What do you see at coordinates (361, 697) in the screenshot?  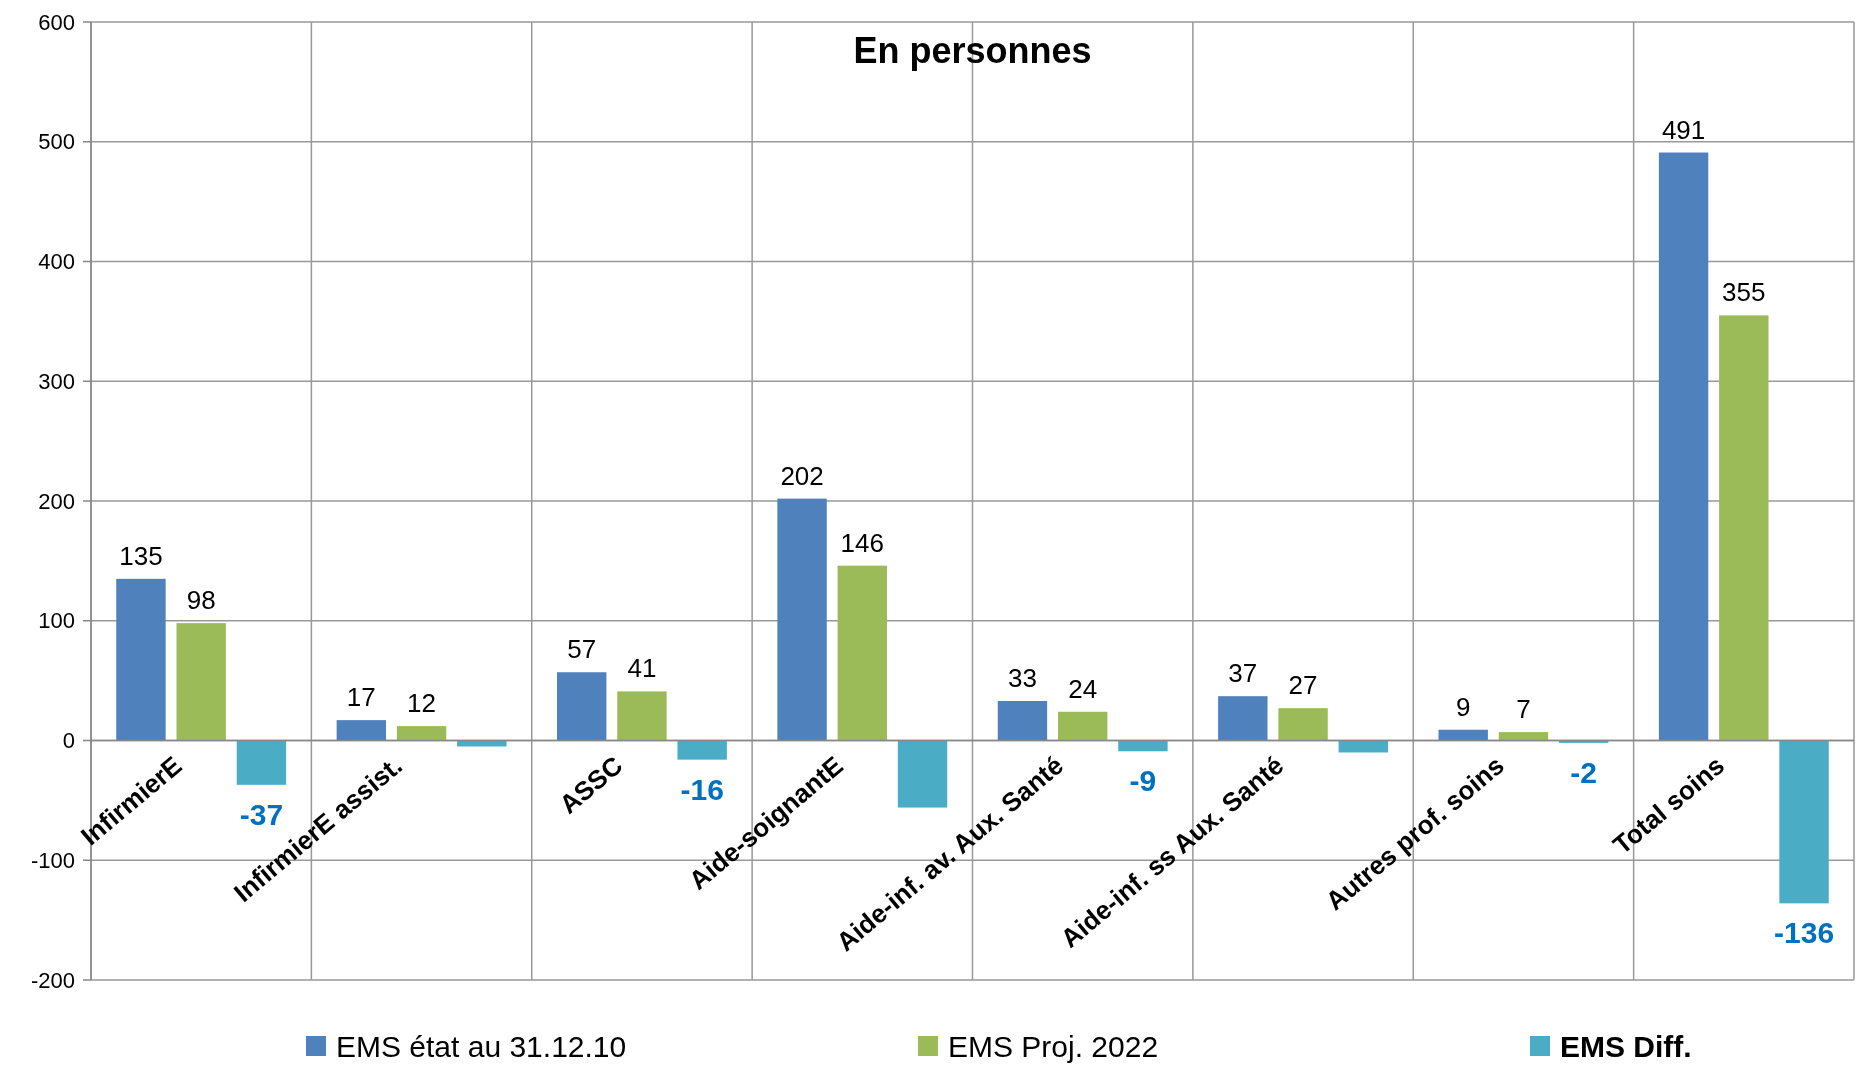 I see `data-label: 17` at bounding box center [361, 697].